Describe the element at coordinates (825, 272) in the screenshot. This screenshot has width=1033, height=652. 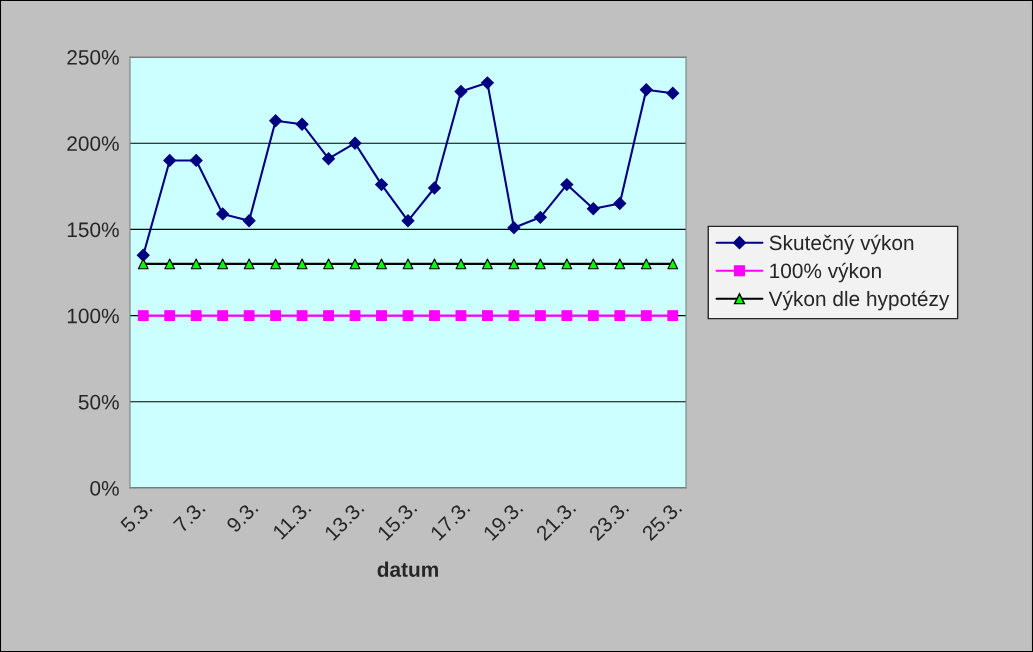
I see `legend-label: 100% výkon` at that location.